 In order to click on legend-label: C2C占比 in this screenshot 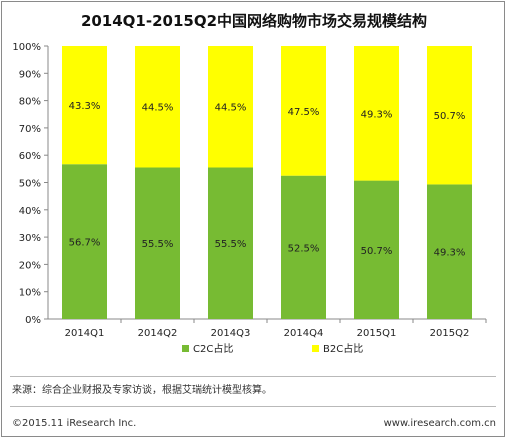, I will do `click(213, 348)`.